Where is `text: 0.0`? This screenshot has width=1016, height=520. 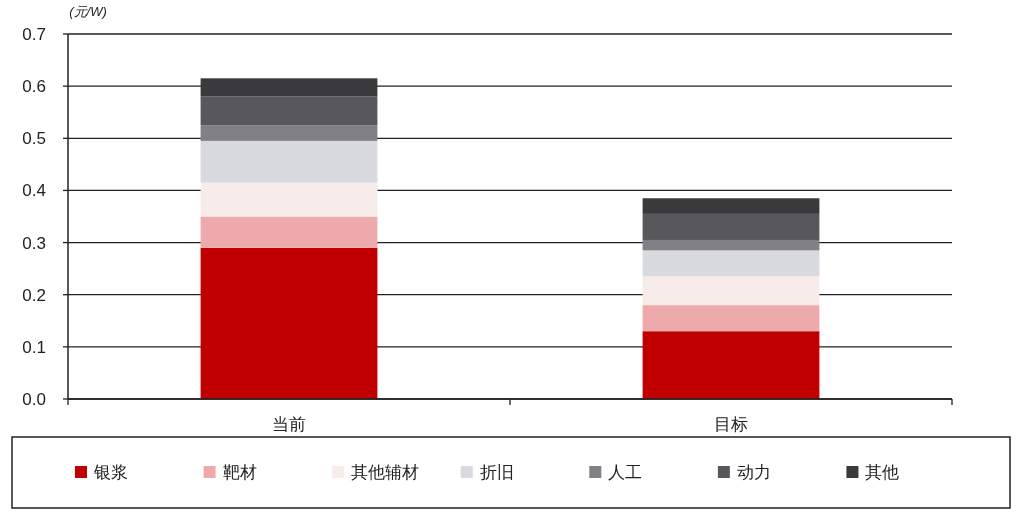 text: 0.0 is located at coordinates (34, 399).